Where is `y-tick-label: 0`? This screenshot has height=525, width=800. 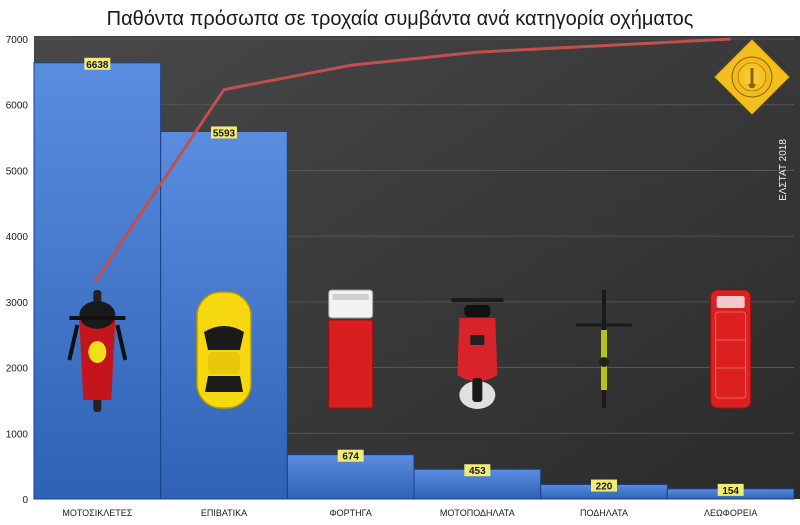
y-tick-label: 0 is located at coordinates (25, 500).